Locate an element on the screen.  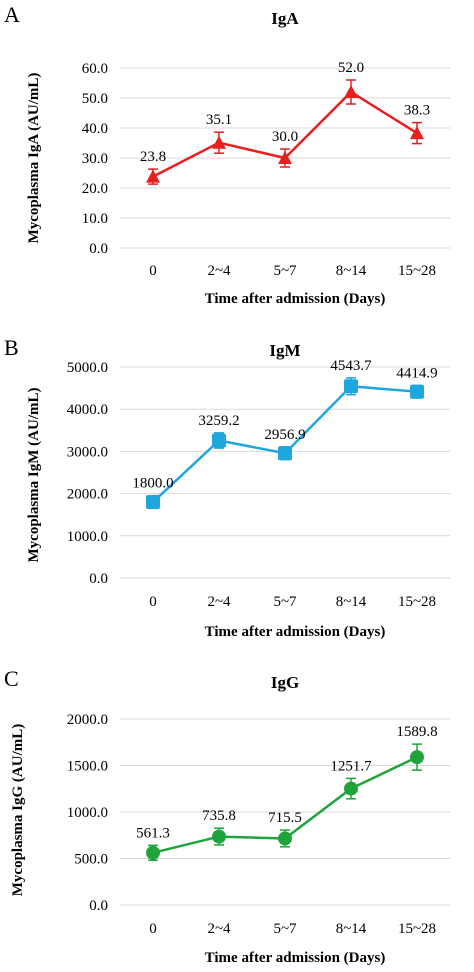
y-tick-label: 5000.0 is located at coordinates (87, 368).